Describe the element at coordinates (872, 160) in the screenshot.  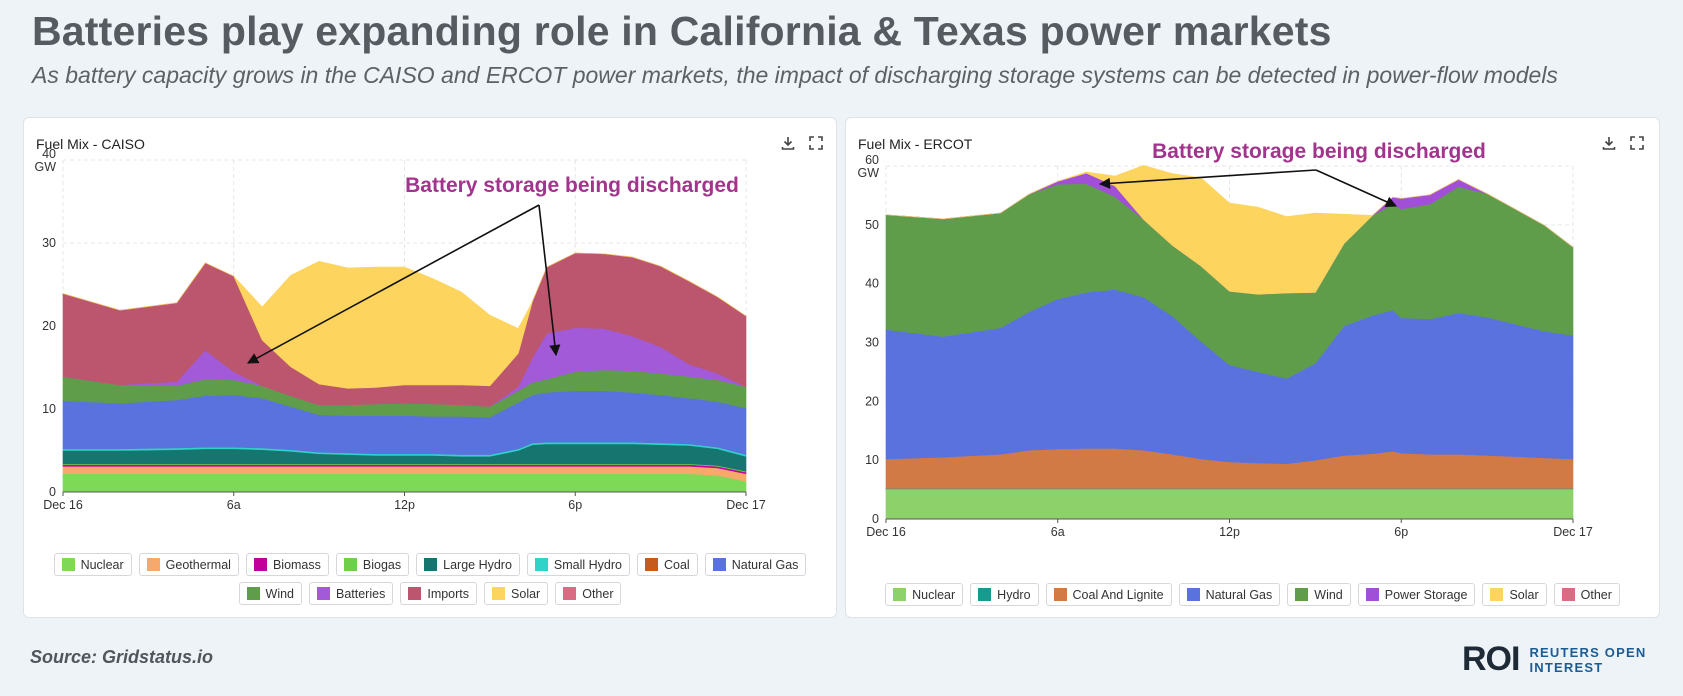
I see `y-tick-label: 60` at that location.